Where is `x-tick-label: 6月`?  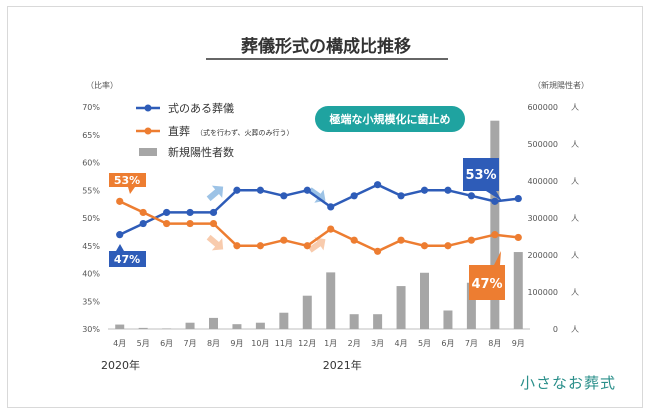
x-tick-label: 6月 is located at coordinates (166, 343).